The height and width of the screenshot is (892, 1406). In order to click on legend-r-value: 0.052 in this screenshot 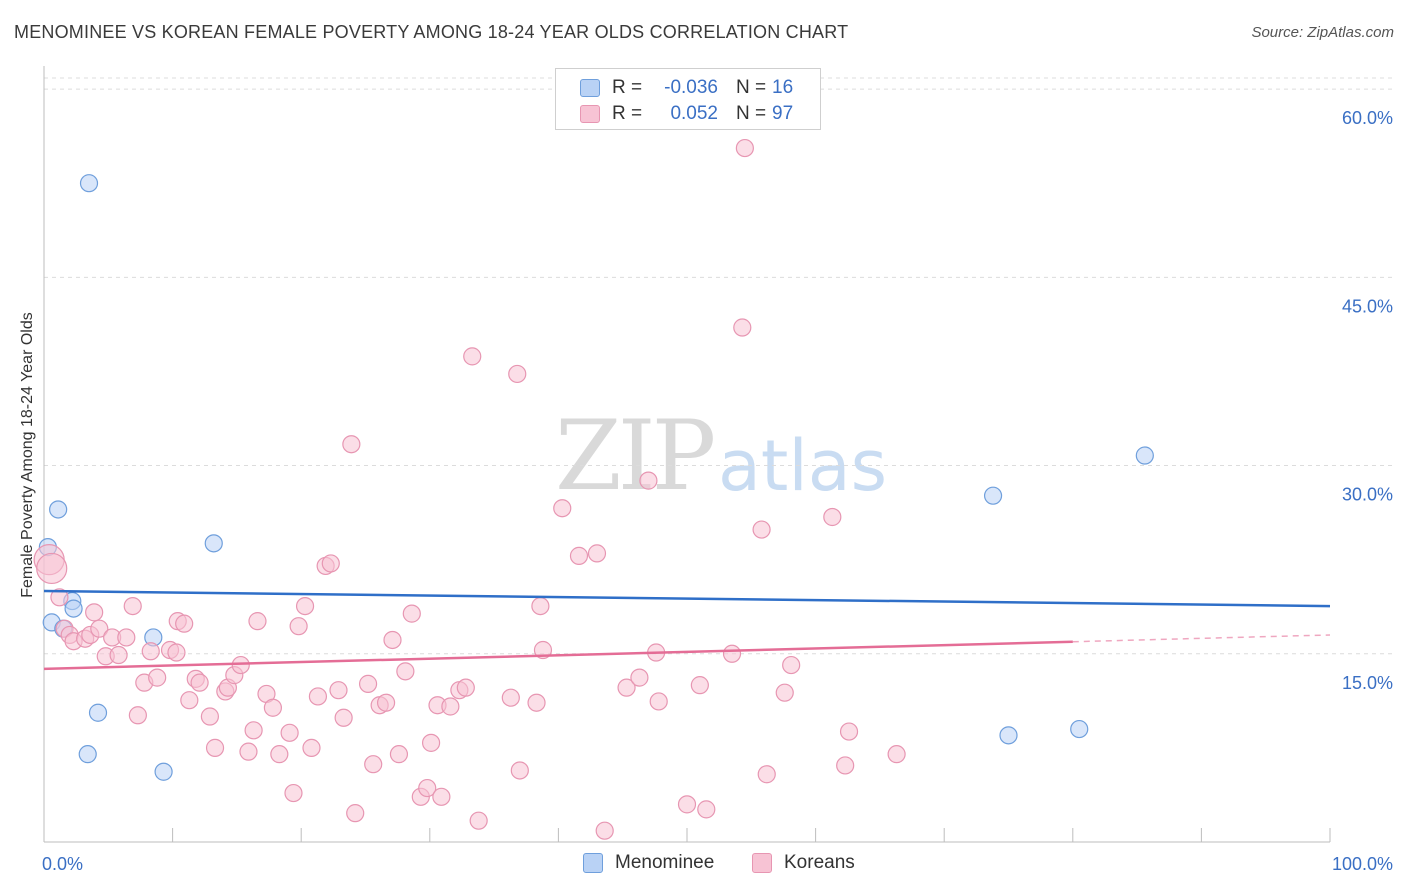, I will do `click(694, 113)`.